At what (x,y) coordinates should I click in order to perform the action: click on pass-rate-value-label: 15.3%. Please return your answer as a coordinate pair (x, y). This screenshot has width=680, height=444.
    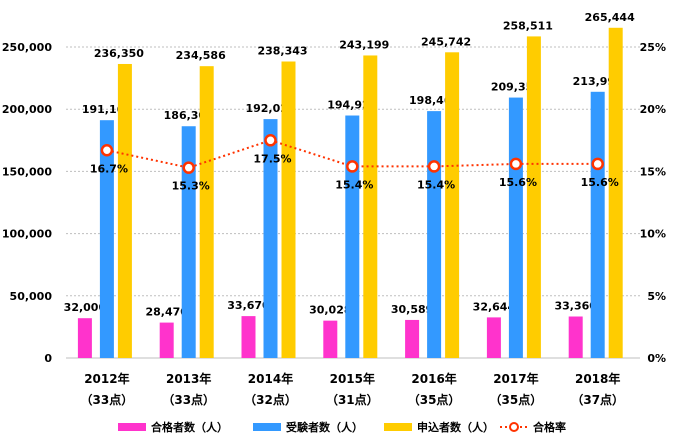
    Looking at the image, I should click on (191, 186).